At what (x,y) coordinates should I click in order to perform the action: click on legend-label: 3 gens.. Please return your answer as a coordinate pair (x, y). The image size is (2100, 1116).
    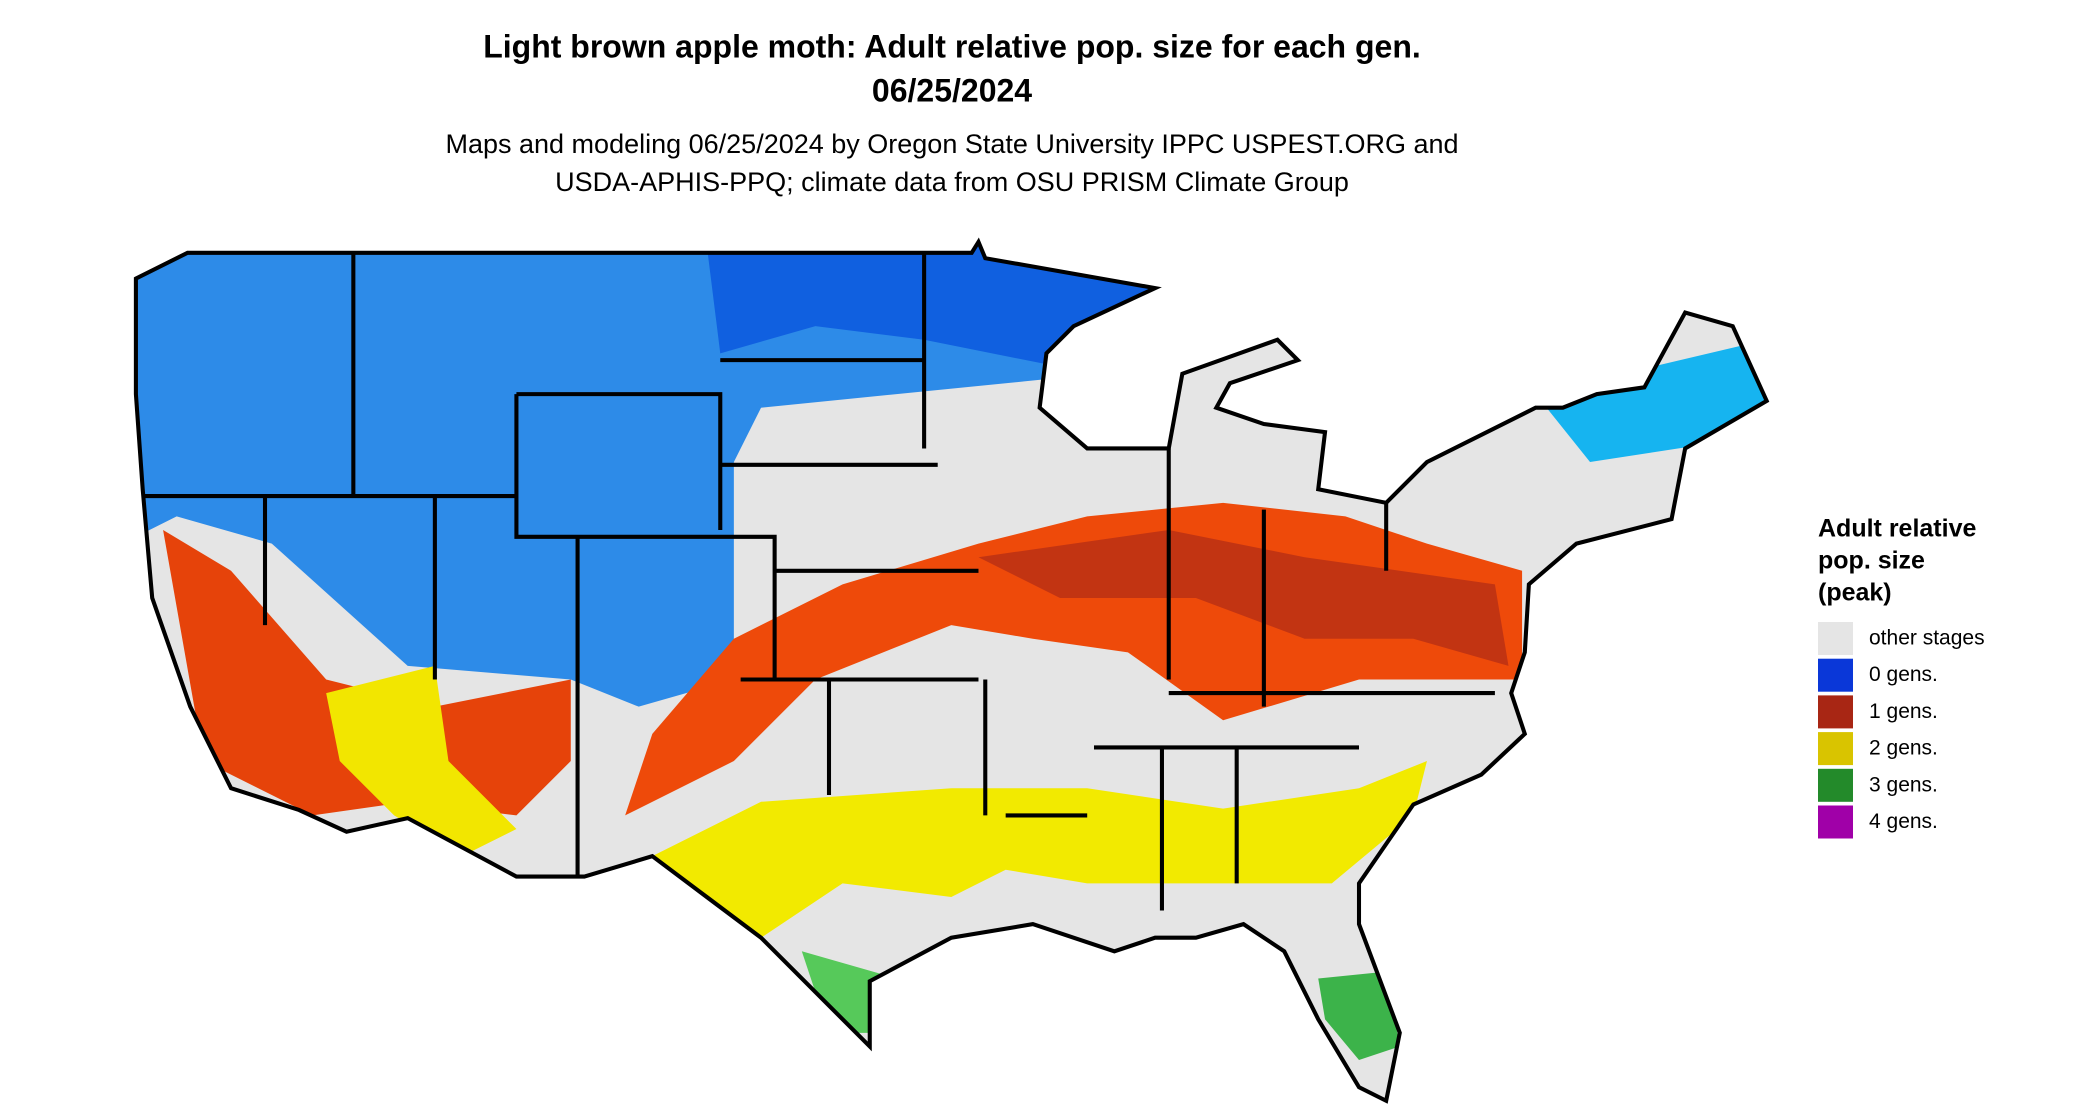
    Looking at the image, I should click on (1903, 784).